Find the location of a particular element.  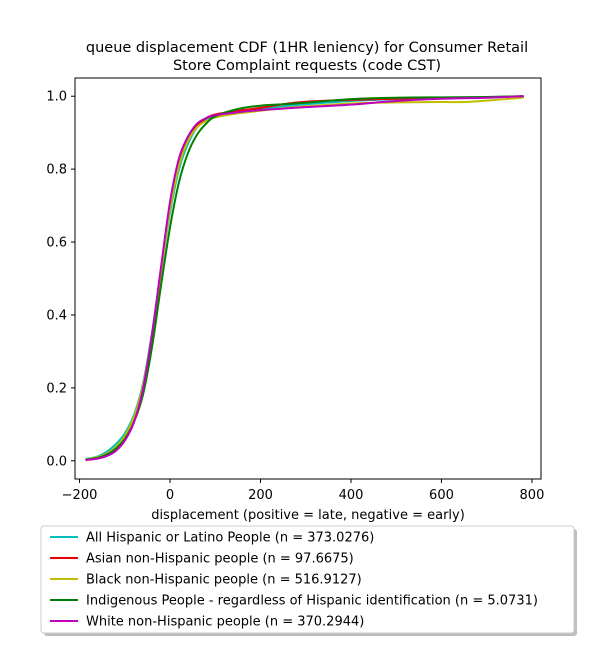

y-tick-label-3: 0.6 is located at coordinates (56, 243).